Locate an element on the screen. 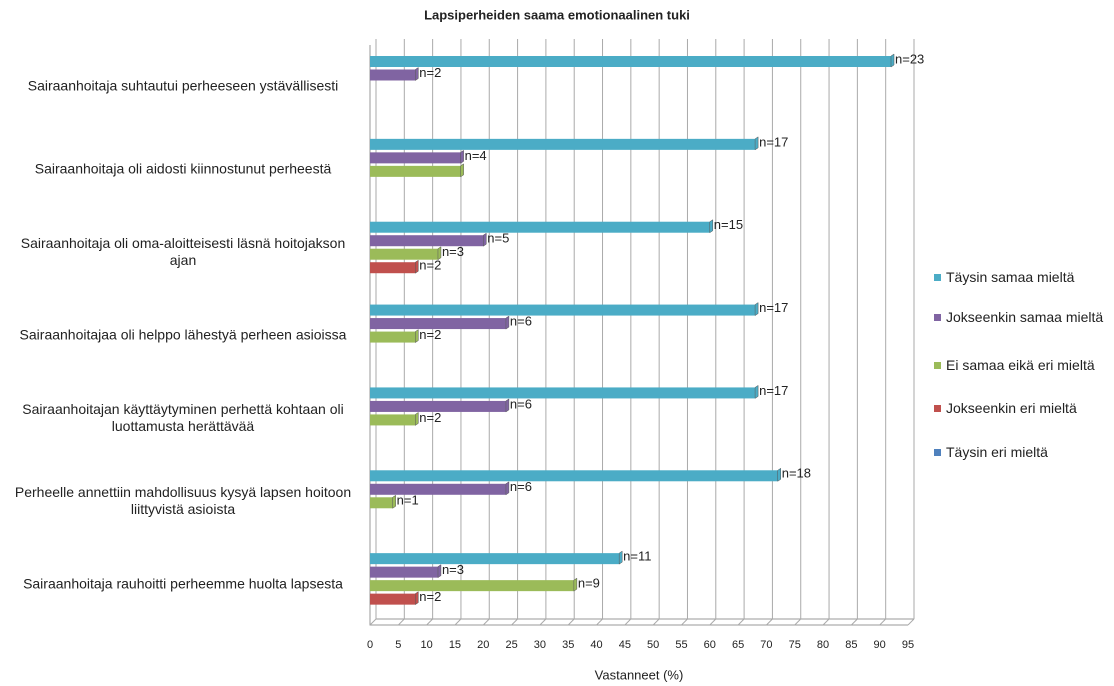 This screenshot has width=1114, height=686. data-label: n=1 is located at coordinates (408, 500).